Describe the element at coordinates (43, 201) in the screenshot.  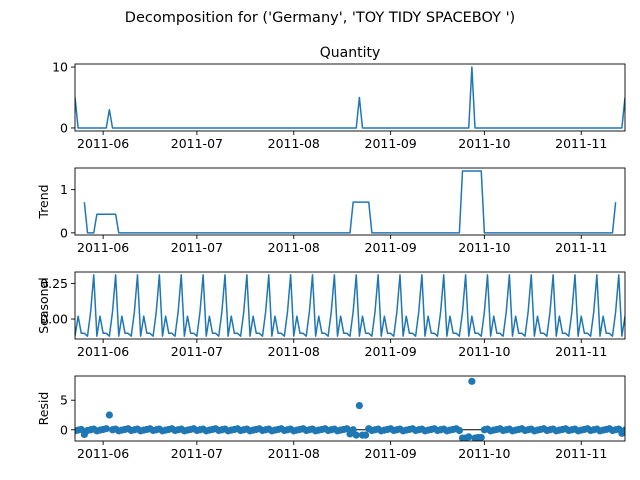
I see `y-axis-label: Trend` at that location.